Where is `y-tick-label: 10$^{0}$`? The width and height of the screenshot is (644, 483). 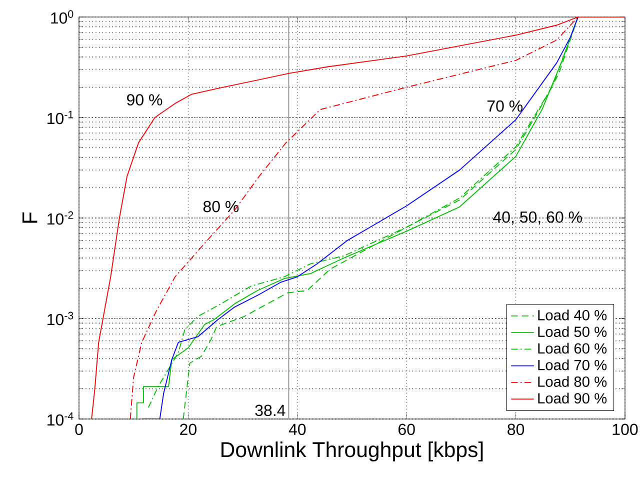 y-tick-label: 10$^{0}$ is located at coordinates (62, 17).